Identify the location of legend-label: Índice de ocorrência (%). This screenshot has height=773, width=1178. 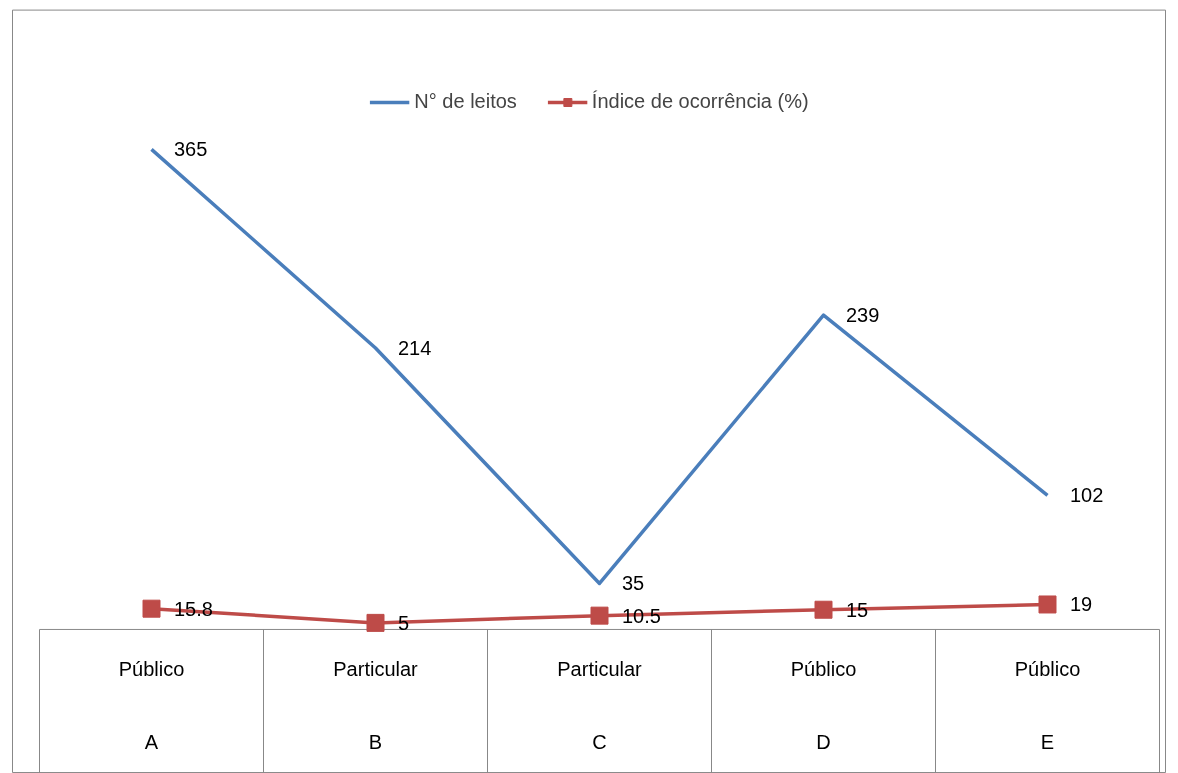
(700, 101).